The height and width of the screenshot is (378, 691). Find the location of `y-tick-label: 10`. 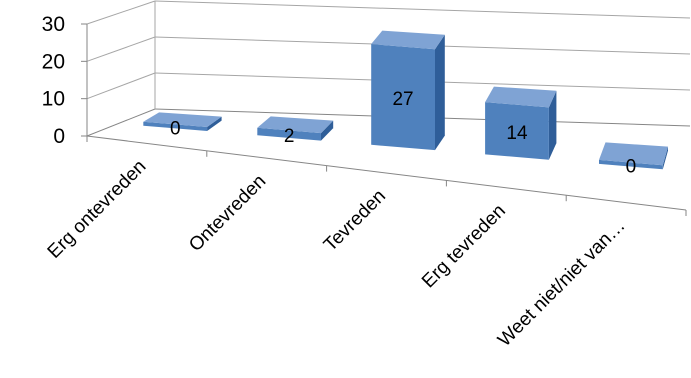

y-tick-label: 10 is located at coordinates (53, 99).